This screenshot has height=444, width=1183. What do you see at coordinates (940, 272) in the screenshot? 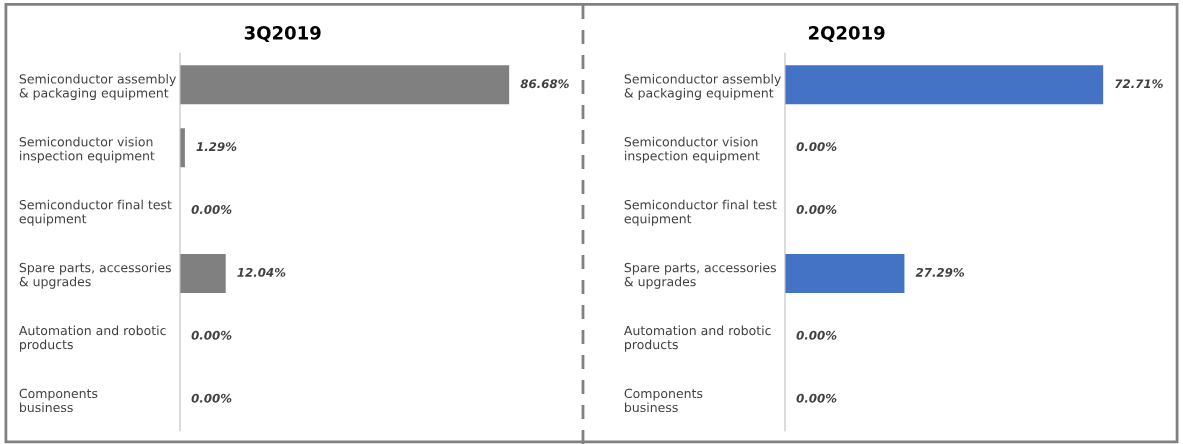
I see `data-label: 27.29%` at bounding box center [940, 272].